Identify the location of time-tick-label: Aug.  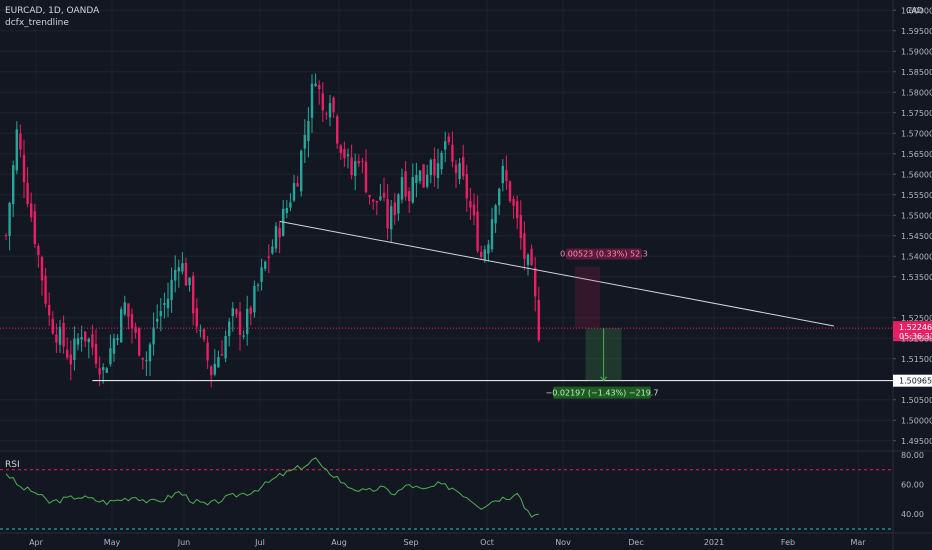
(339, 542).